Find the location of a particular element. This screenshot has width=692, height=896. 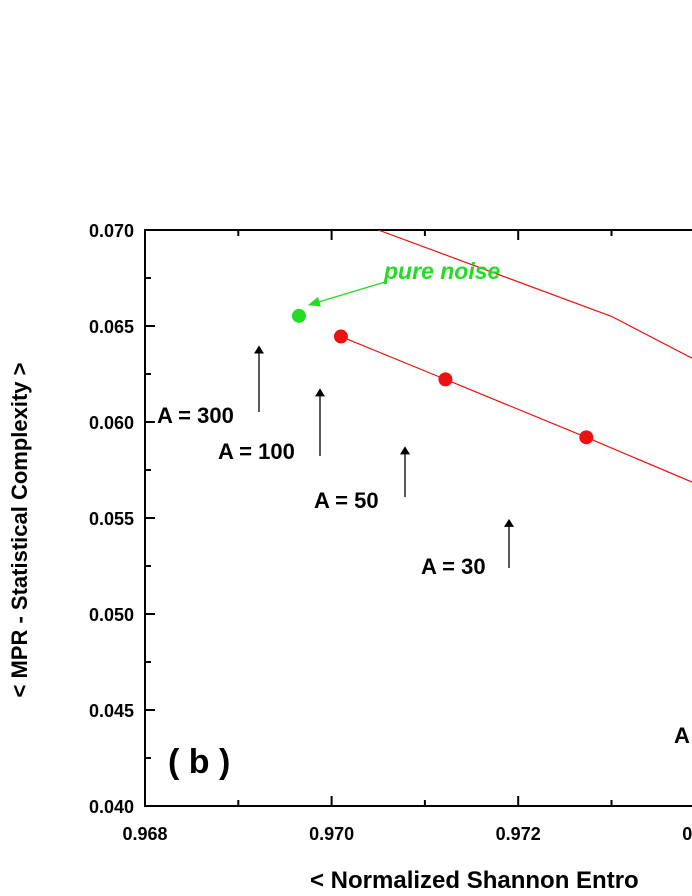

y-tick-label: 0.045 is located at coordinates (111, 711).